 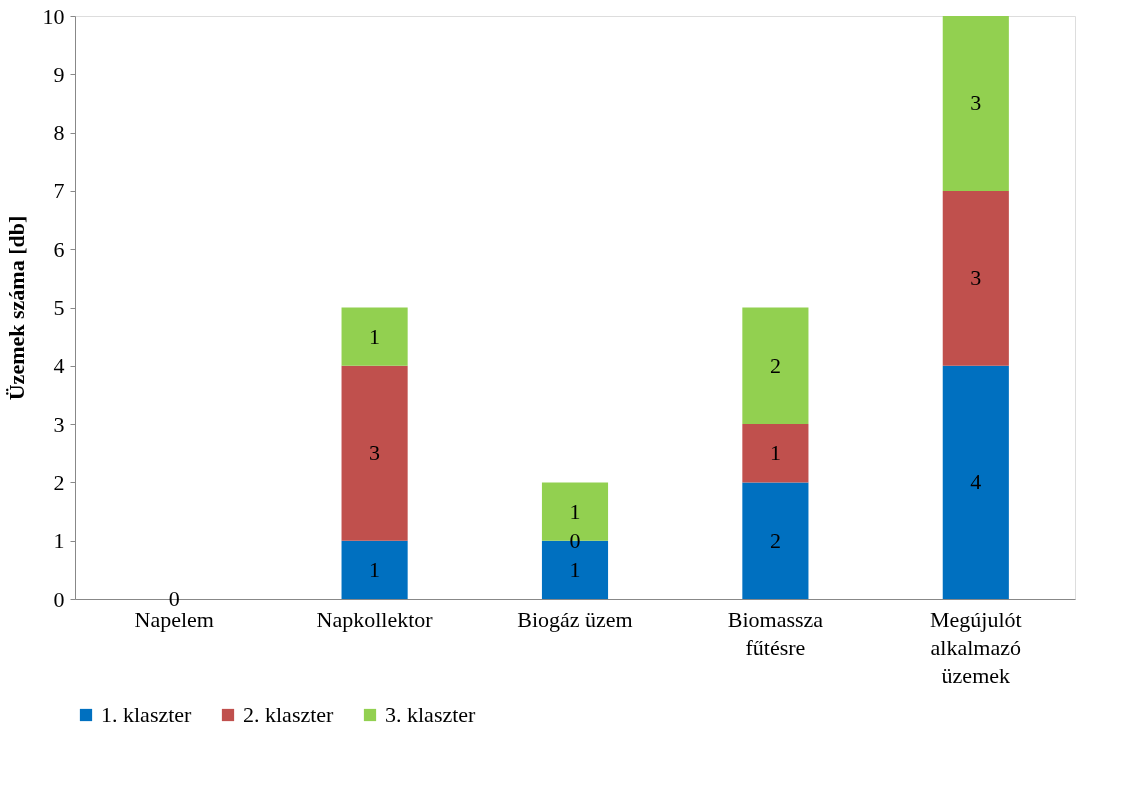 I want to click on y-tick-label: 10, so click(x=53, y=16).